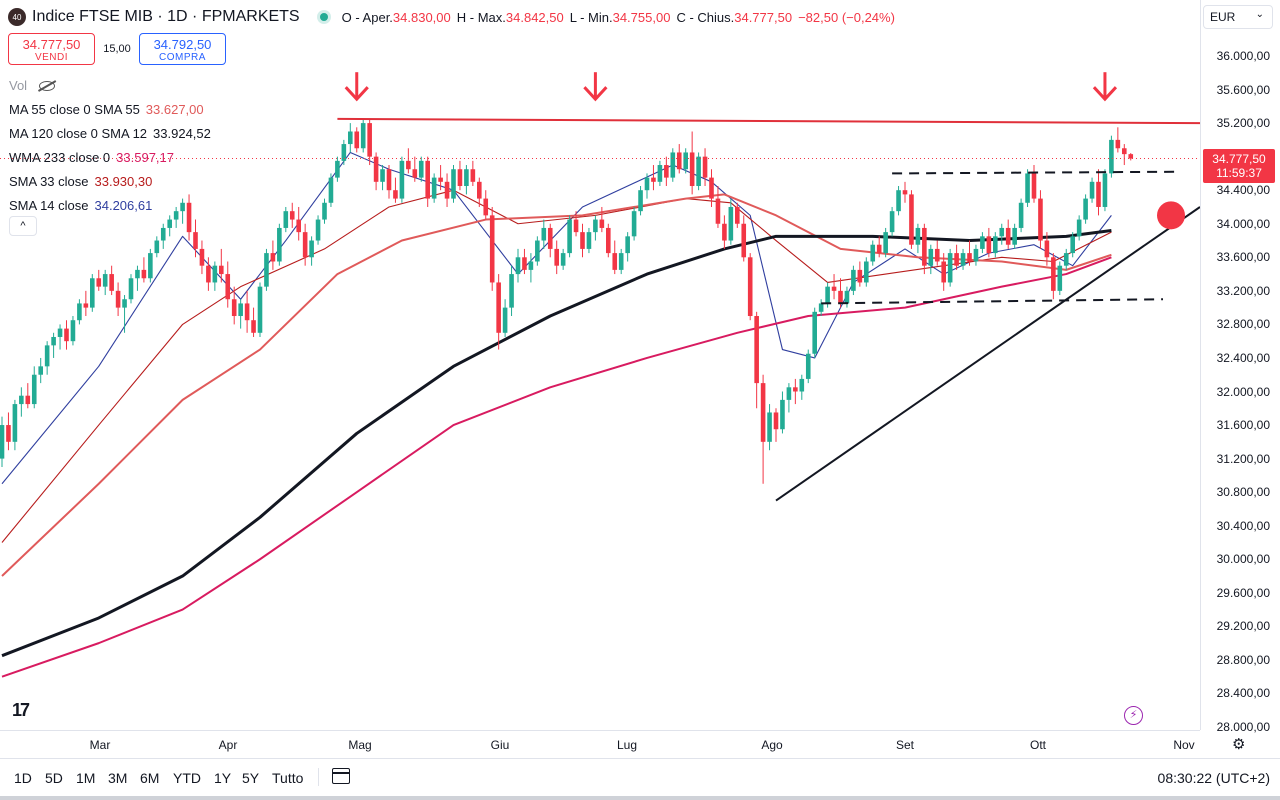 The width and height of the screenshot is (1280, 800). Describe the element at coordinates (481, 17) in the screenshot. I see `high-label: H - Max.` at that location.